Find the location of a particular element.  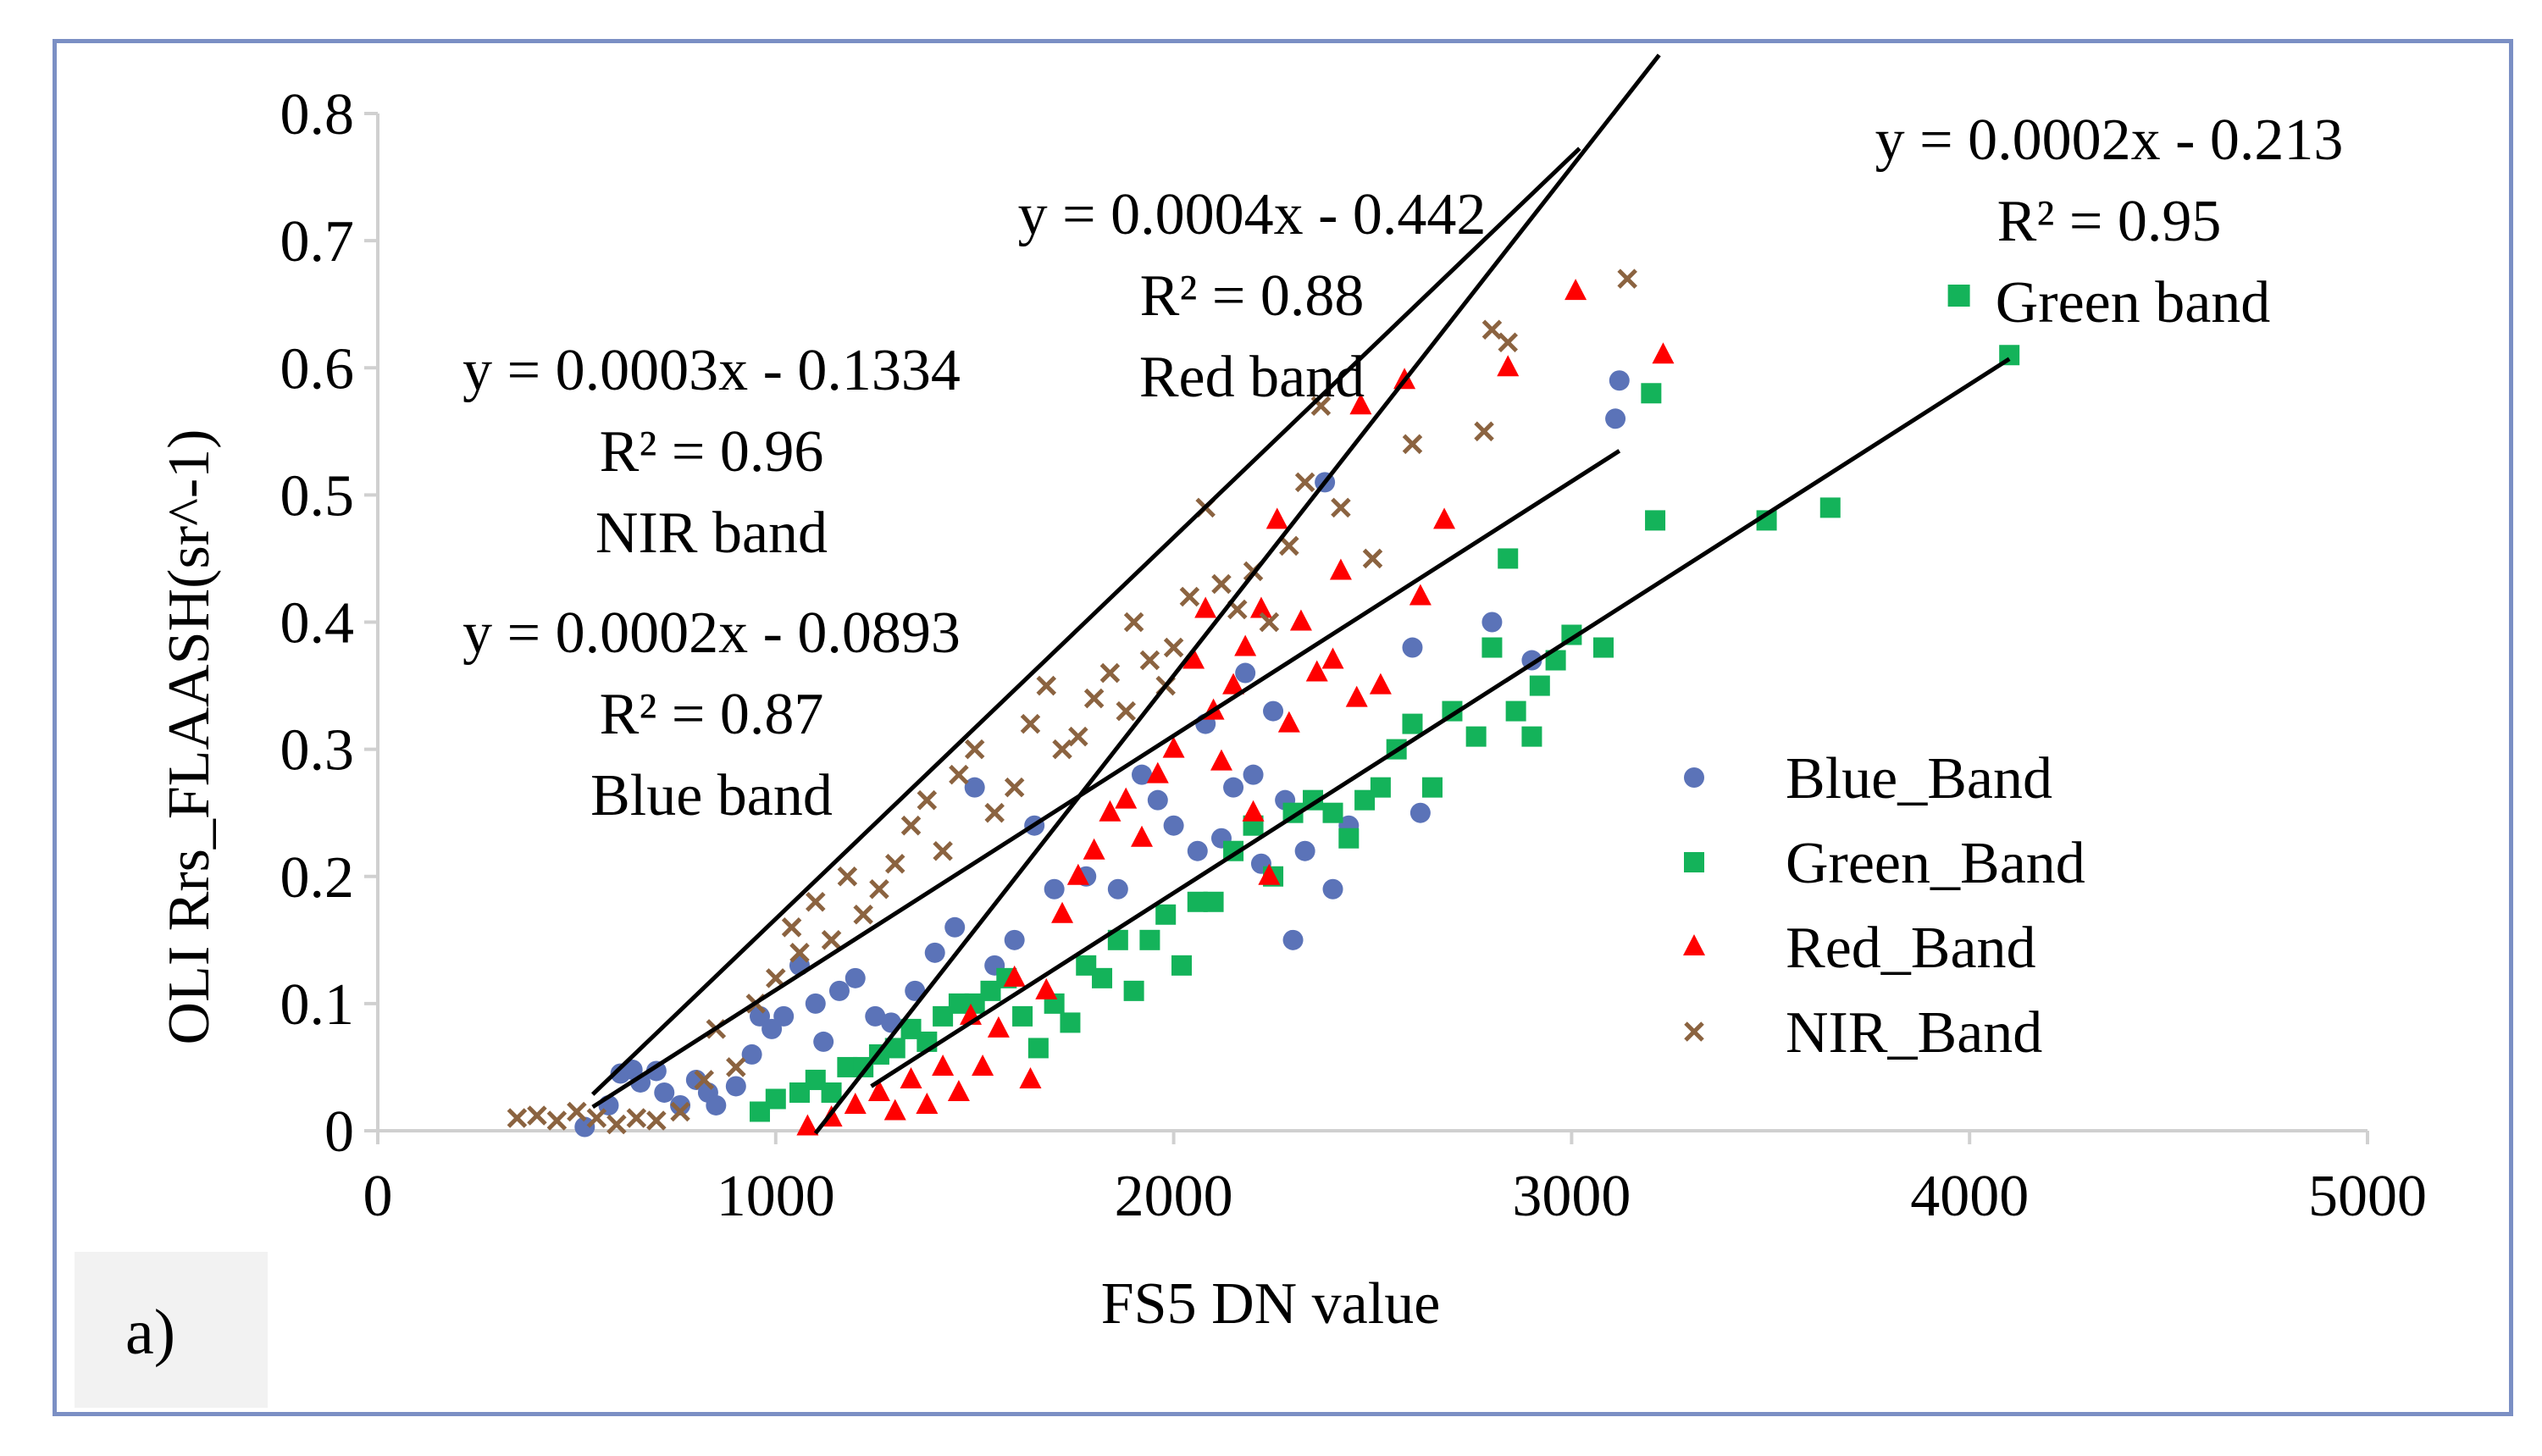

nir-trend-label: NIR band is located at coordinates (711, 533).